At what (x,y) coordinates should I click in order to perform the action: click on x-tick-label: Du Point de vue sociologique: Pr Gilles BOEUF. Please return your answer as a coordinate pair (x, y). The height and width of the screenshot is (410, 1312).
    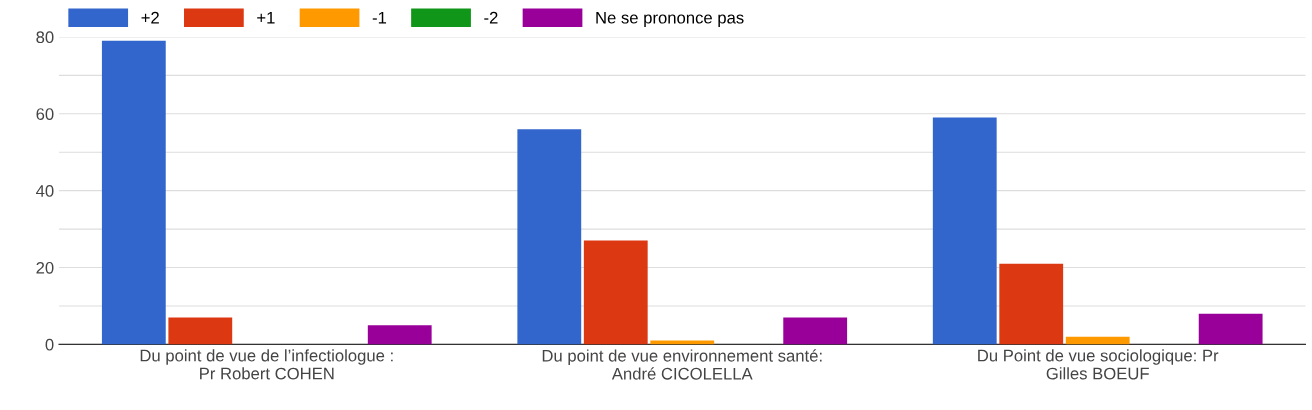
    Looking at the image, I should click on (1098, 364).